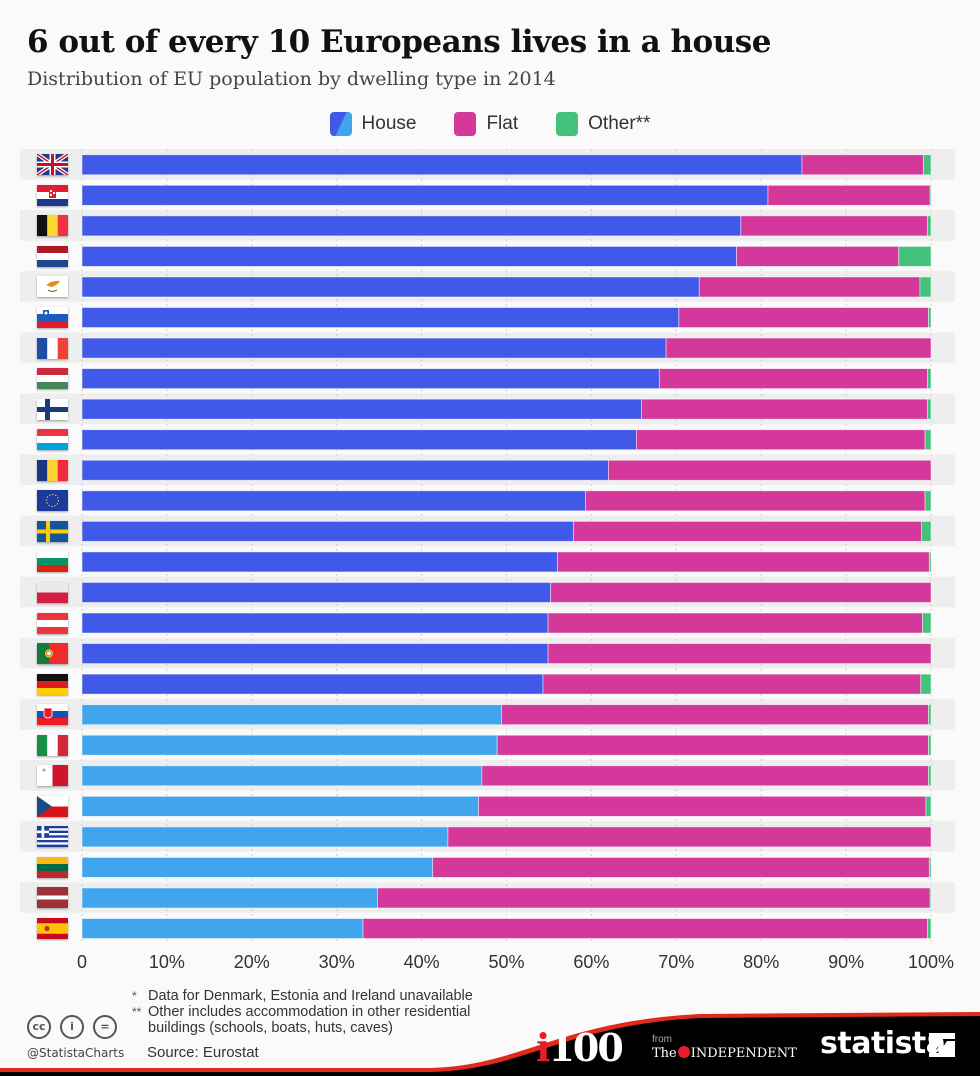  What do you see at coordinates (645, 928) in the screenshot?
I see `bar-flat-es` at bounding box center [645, 928].